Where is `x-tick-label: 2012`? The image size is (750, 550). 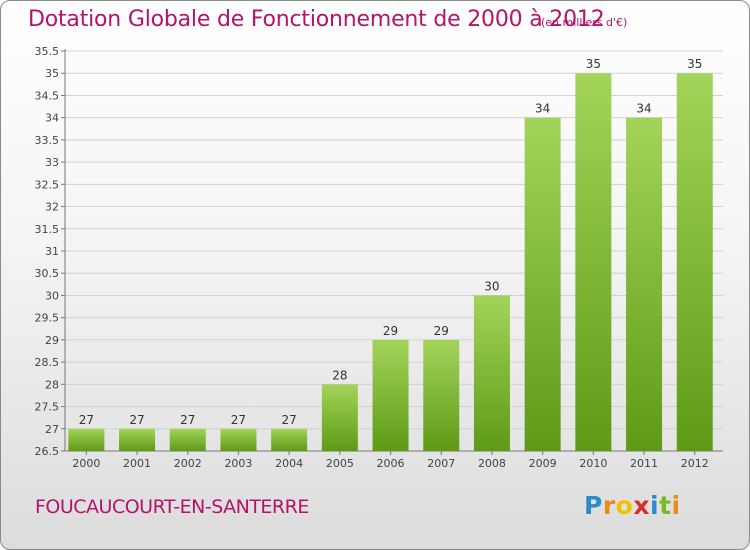 x-tick-label: 2012 is located at coordinates (695, 463).